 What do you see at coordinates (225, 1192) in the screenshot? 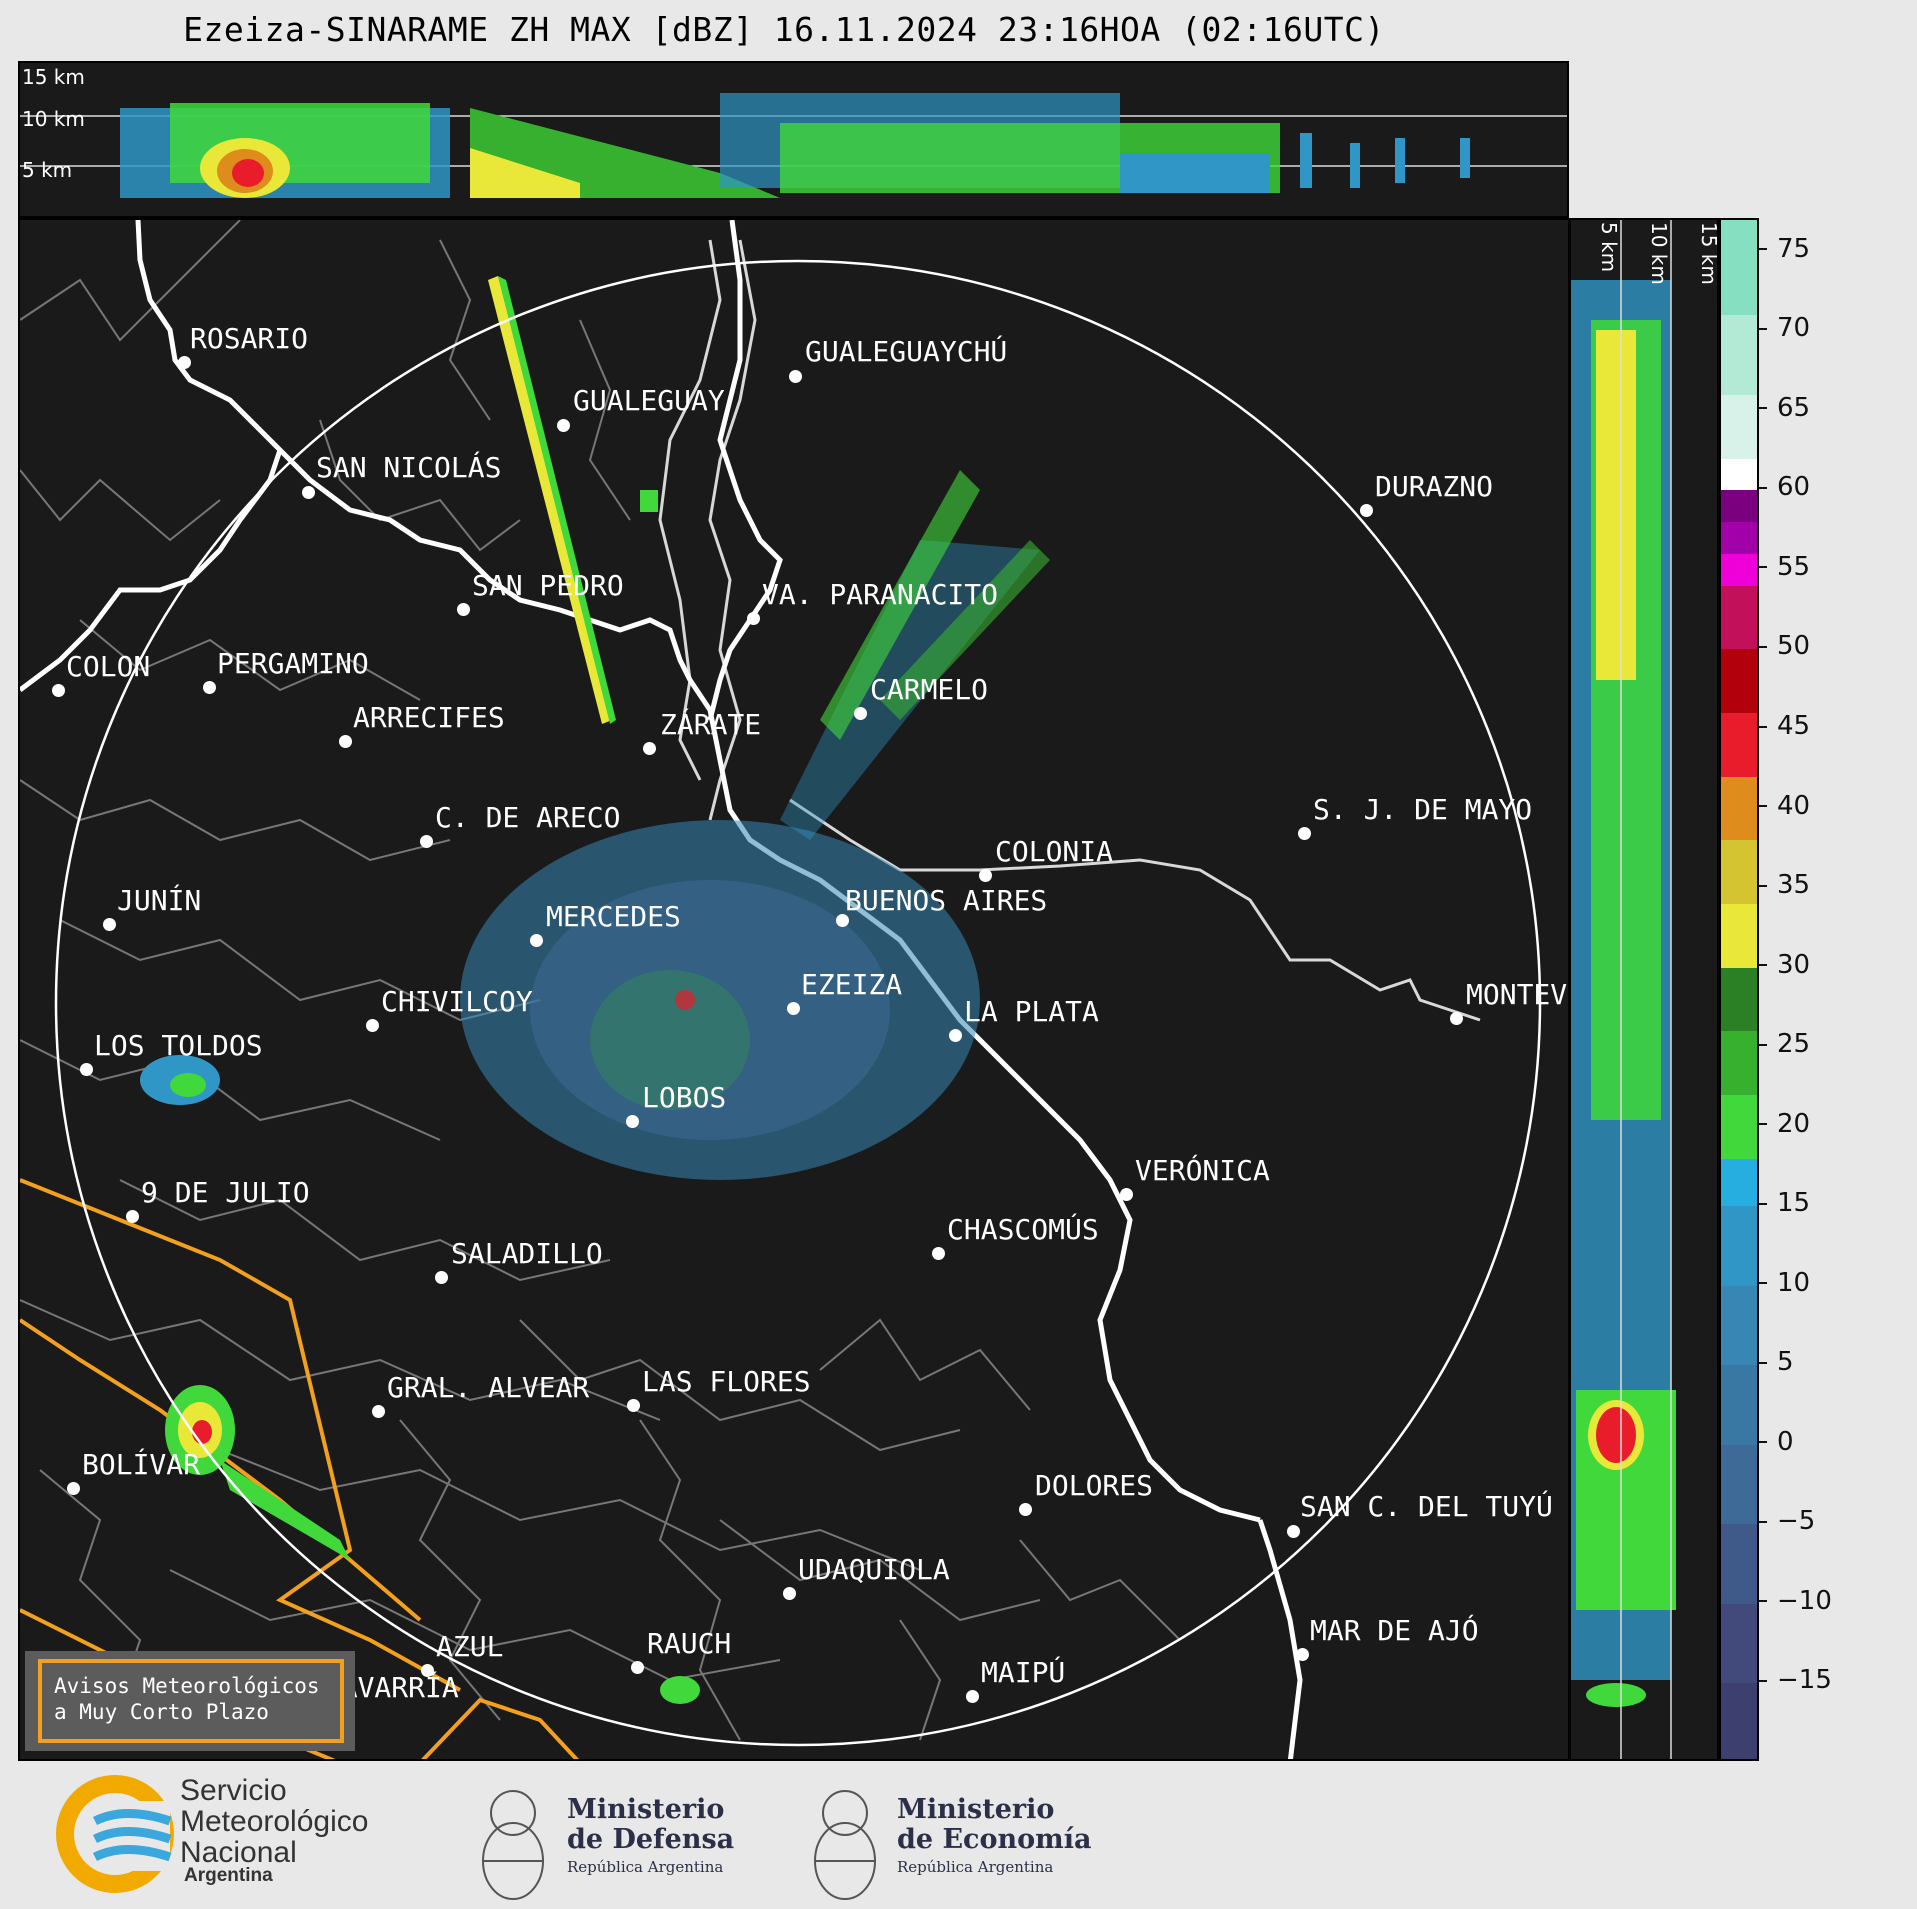
I see `city-label-9-de-julio: 9 DE JULIO` at bounding box center [225, 1192].